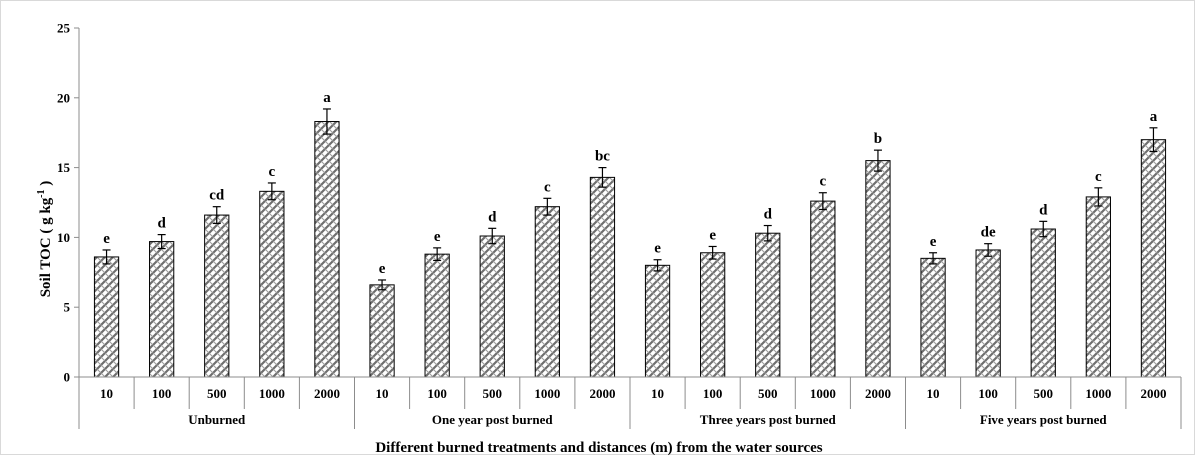 This screenshot has height=456, width=1195. What do you see at coordinates (217, 419) in the screenshot?
I see `group-label: Unburned` at bounding box center [217, 419].